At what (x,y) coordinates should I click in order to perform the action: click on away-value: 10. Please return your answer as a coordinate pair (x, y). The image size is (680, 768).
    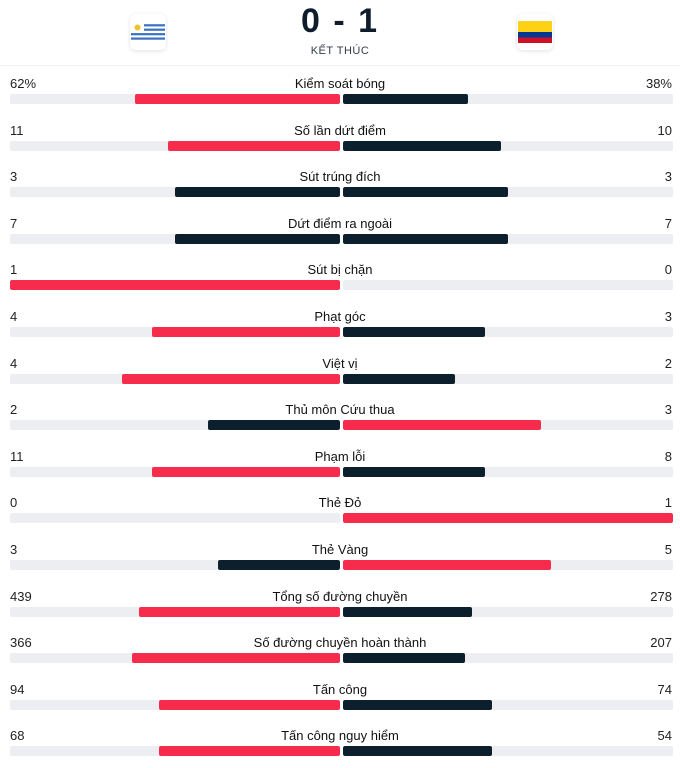
    Looking at the image, I should click on (664, 130).